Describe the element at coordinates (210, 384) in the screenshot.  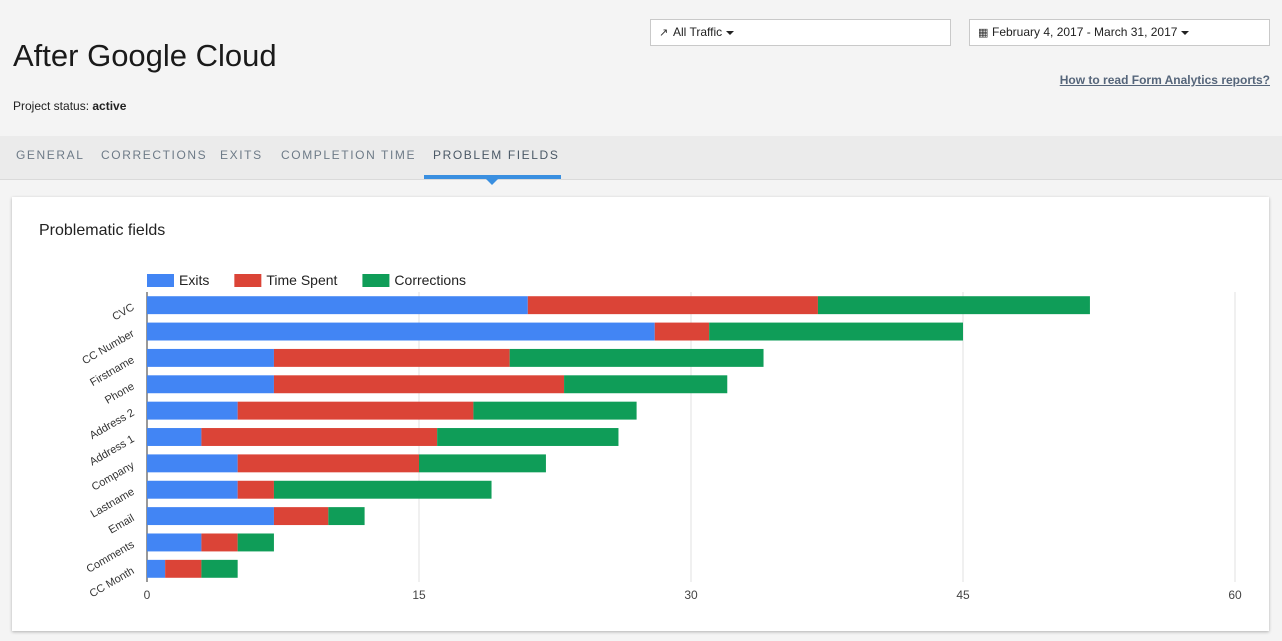
I see `bar-phone-exits` at that location.